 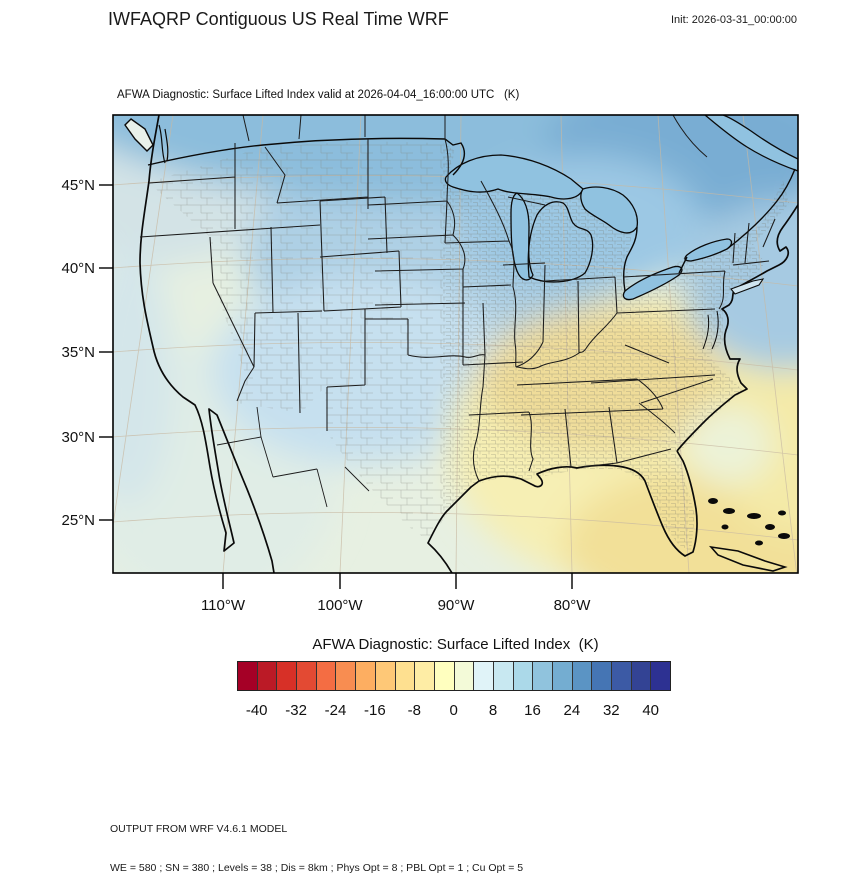 I want to click on init-time-label: Init: 2026-03-31_00:00:00, so click(x=734, y=20).